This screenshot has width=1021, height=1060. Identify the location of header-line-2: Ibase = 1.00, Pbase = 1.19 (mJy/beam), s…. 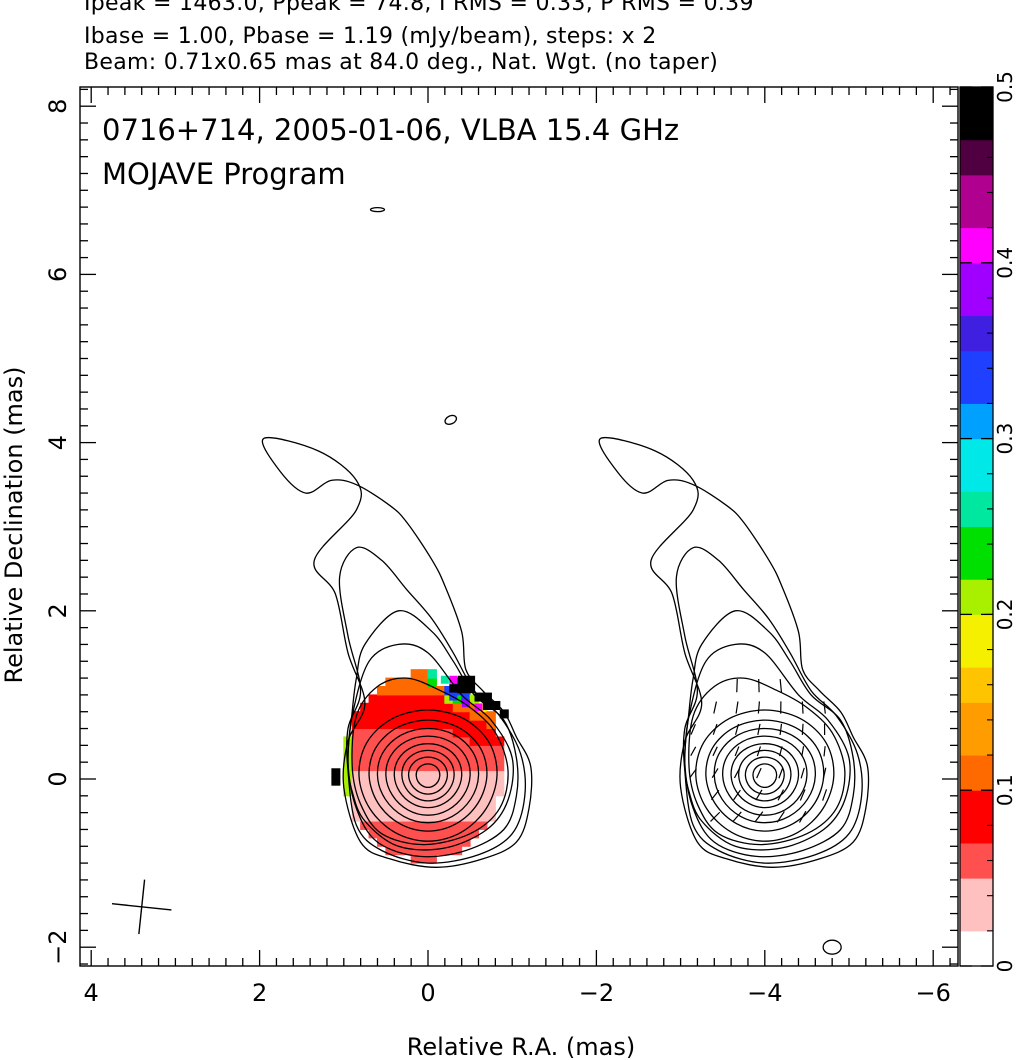
(370, 36).